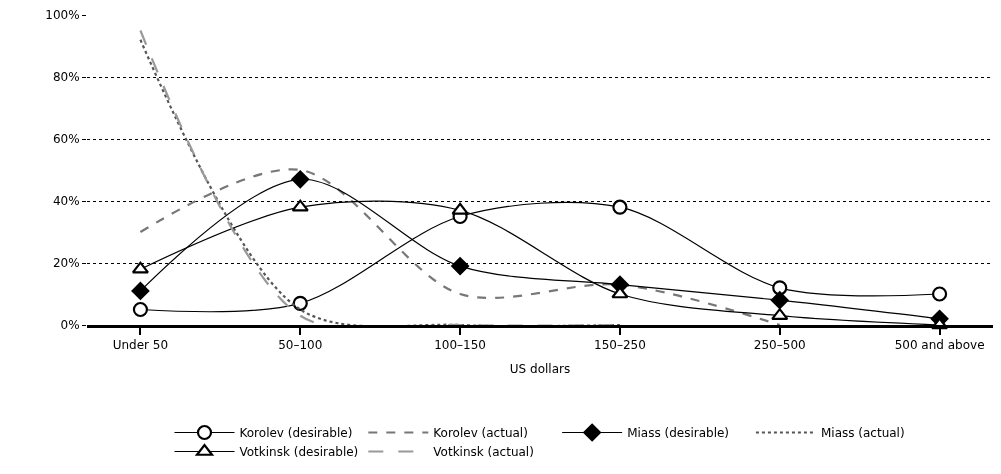 The height and width of the screenshot is (474, 1001). Describe the element at coordinates (939, 345) in the screenshot. I see `x-tick-label: 500 and above` at that location.